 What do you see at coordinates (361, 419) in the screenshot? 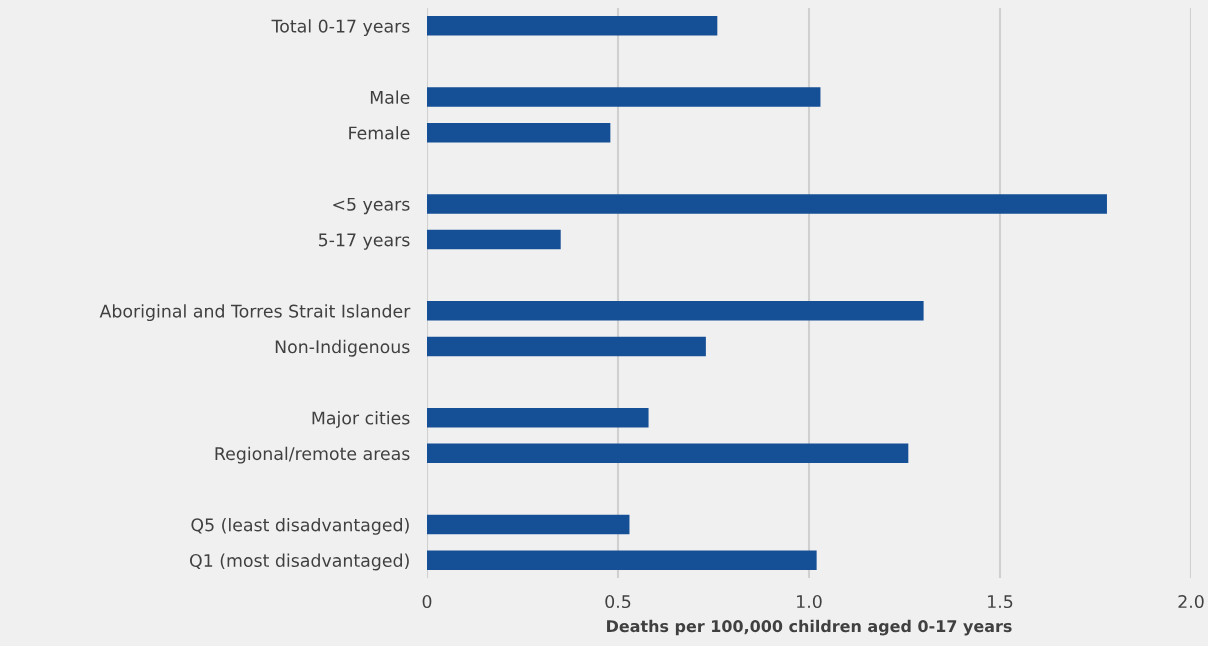
I see `y-tick-label: Major cities` at bounding box center [361, 419].